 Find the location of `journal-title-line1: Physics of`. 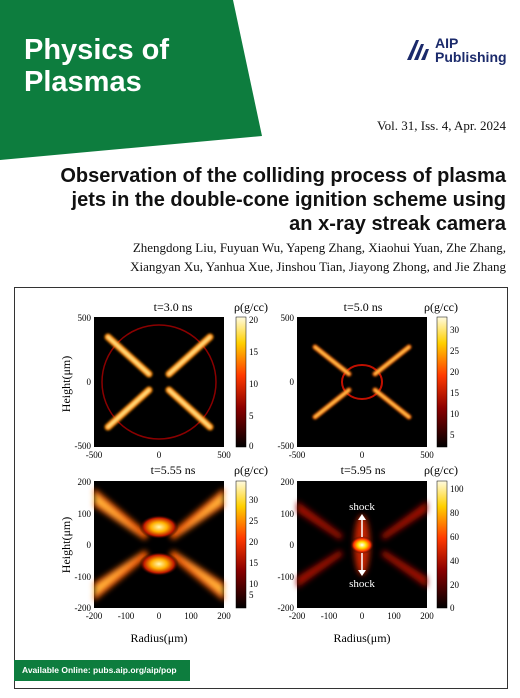

journal-title-line1: Physics of is located at coordinates (97, 50).